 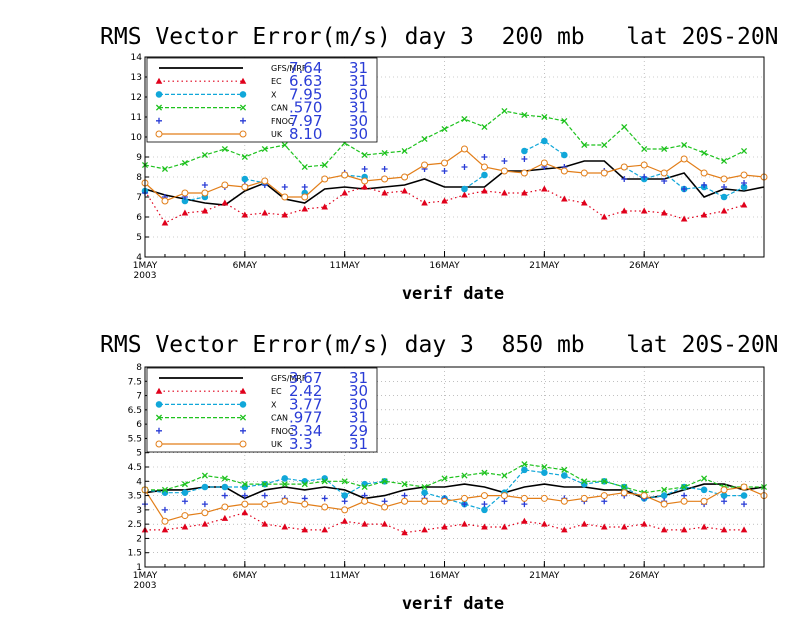 I want to click on legend-label: FNOC, so click(x=282, y=121).